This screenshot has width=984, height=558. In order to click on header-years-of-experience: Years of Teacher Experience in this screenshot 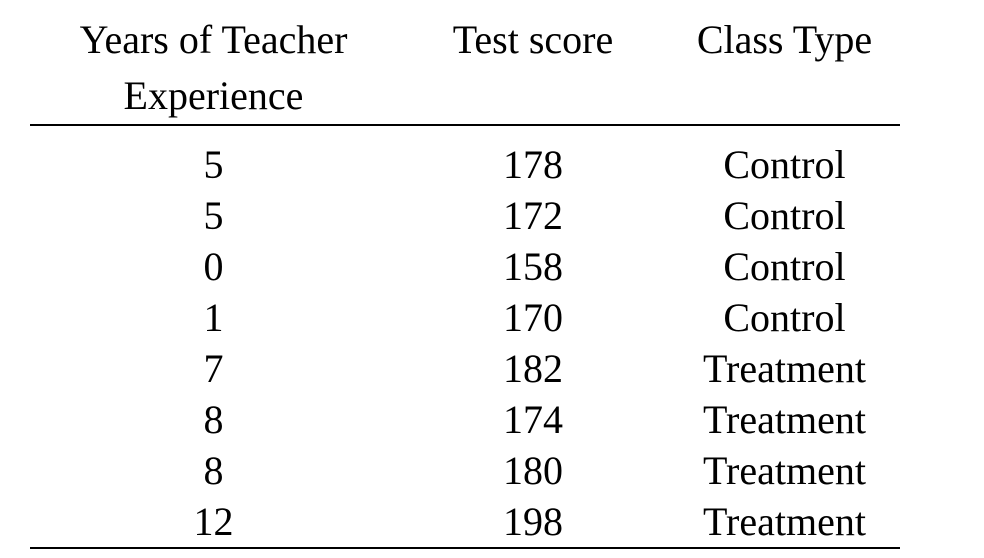, I will do `click(213, 63)`.